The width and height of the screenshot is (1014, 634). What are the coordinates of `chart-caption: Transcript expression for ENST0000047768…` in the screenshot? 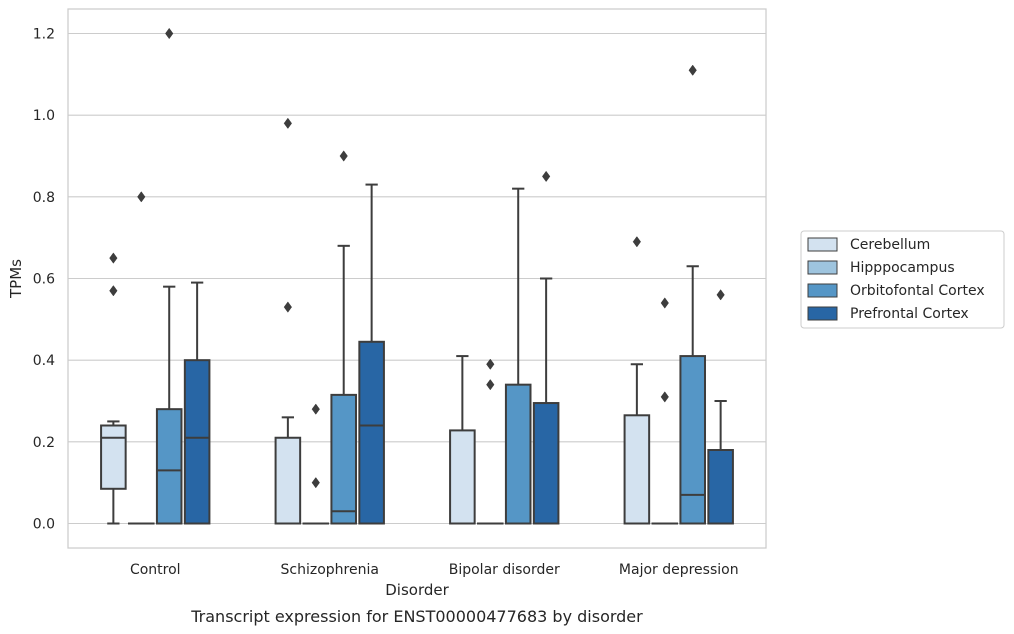 It's located at (416, 616).